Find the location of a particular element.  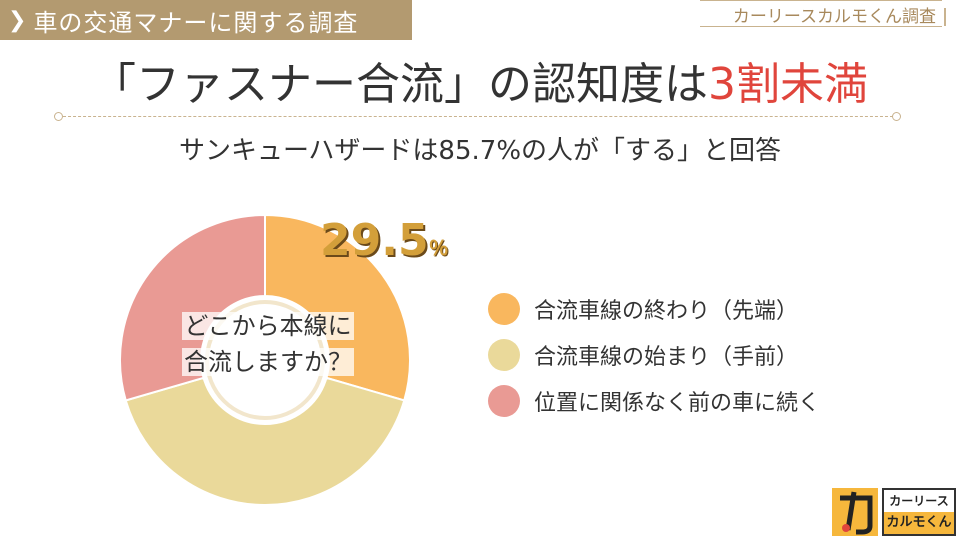

percentage-callout: 29.5％ is located at coordinates (384, 240).